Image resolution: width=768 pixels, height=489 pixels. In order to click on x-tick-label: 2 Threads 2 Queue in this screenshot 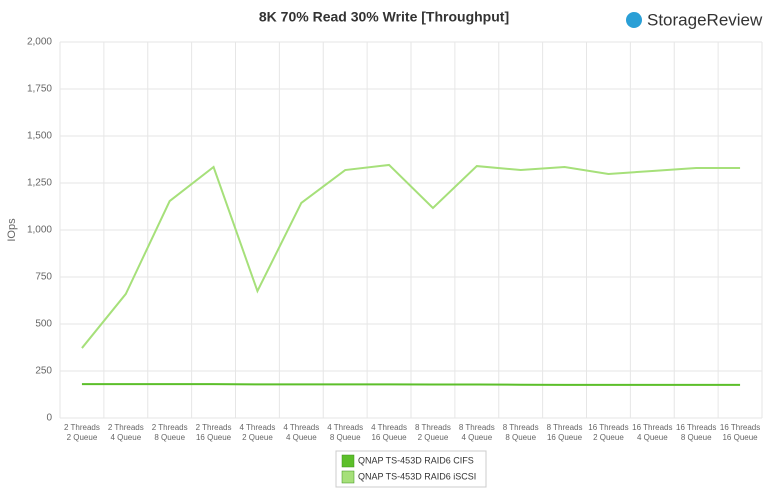, I will do `click(82, 432)`.